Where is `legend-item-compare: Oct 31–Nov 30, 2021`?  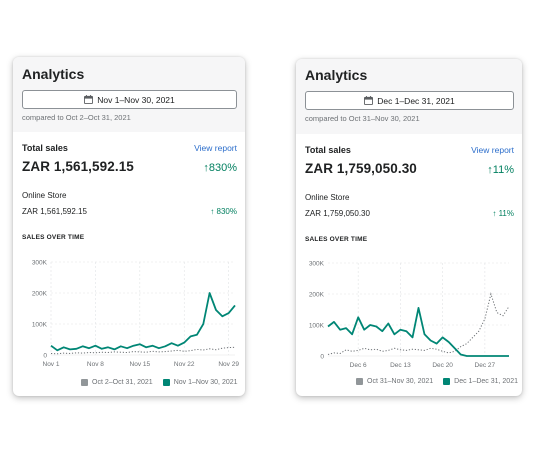
legend-item-compare: Oct 31–Nov 30, 2021 is located at coordinates (394, 381).